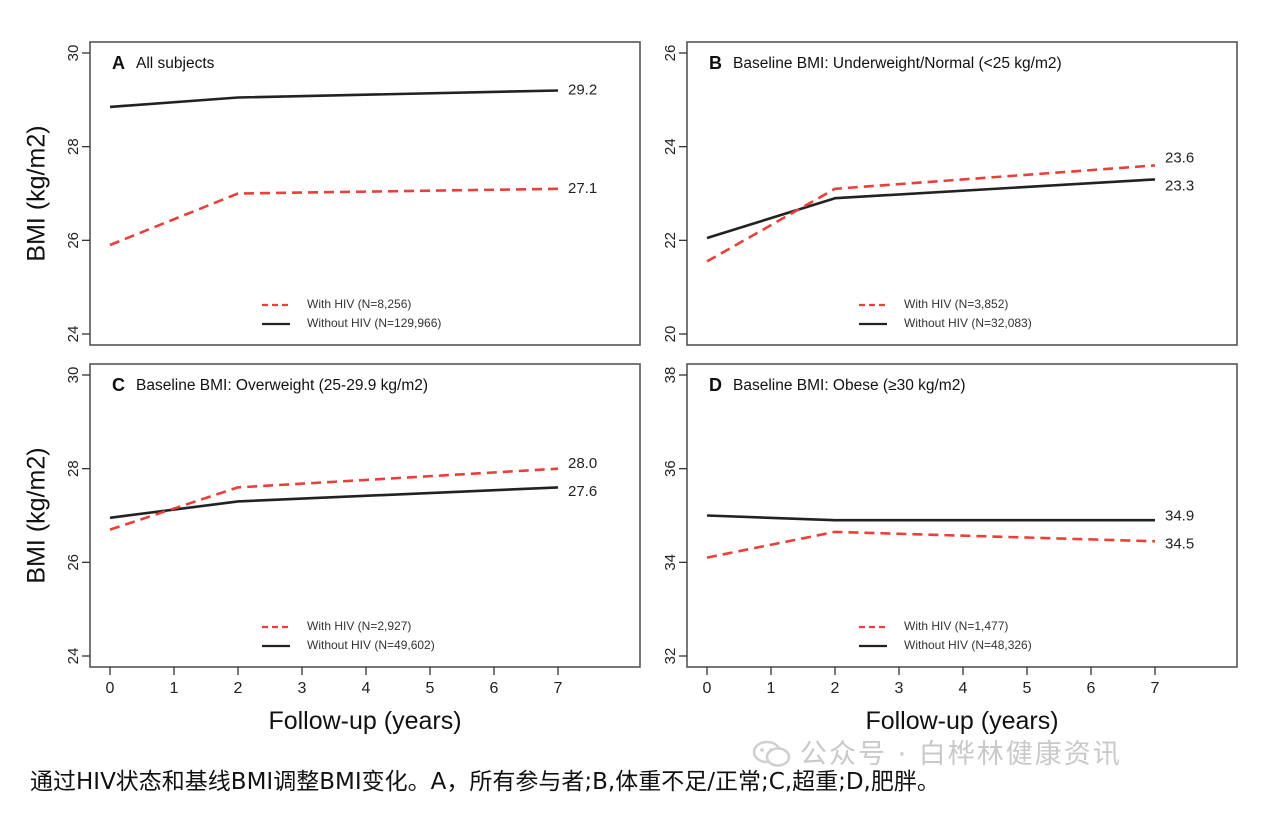 Image resolution: width=1269 pixels, height=826 pixels. I want to click on end-value-label: 34.5, so click(1179, 544).